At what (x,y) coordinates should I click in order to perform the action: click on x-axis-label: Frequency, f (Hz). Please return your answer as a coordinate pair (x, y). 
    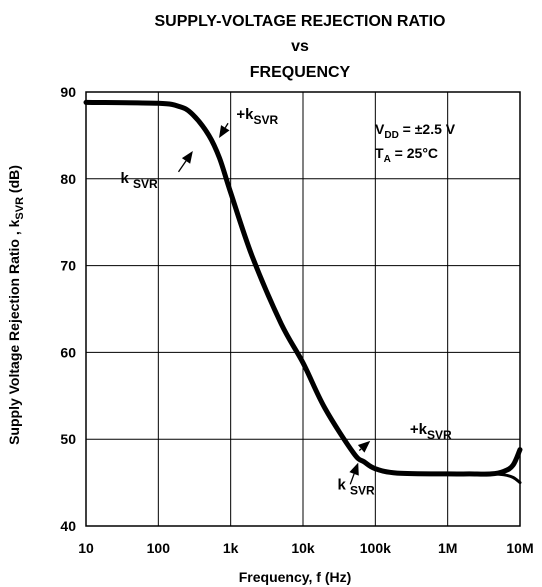
    Looking at the image, I should click on (295, 577).